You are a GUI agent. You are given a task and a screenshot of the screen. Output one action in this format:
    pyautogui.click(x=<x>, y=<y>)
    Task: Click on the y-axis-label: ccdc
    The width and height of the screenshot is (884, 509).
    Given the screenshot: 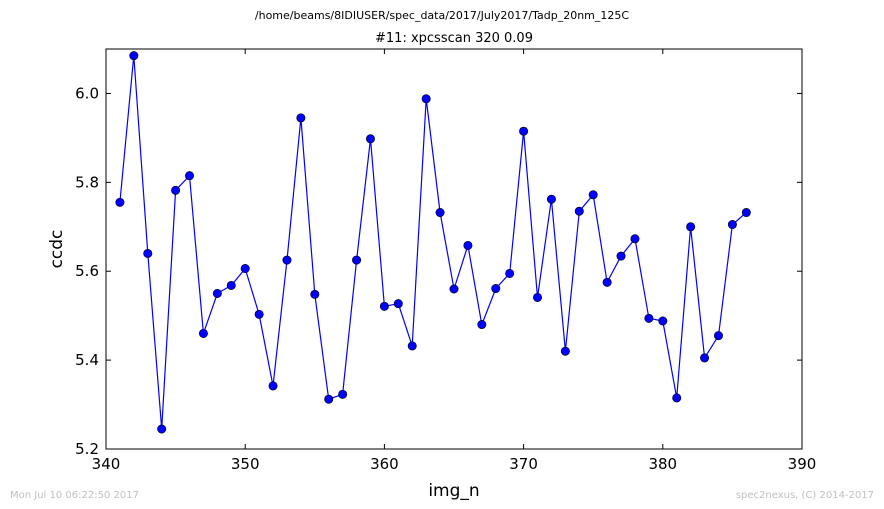 What is the action you would take?
    pyautogui.click(x=57, y=249)
    